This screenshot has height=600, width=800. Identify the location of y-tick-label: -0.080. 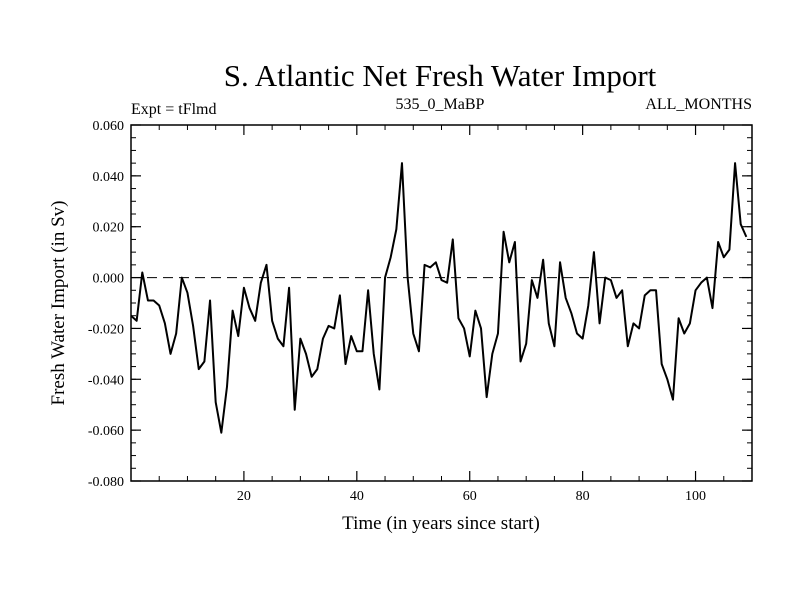
(106, 482).